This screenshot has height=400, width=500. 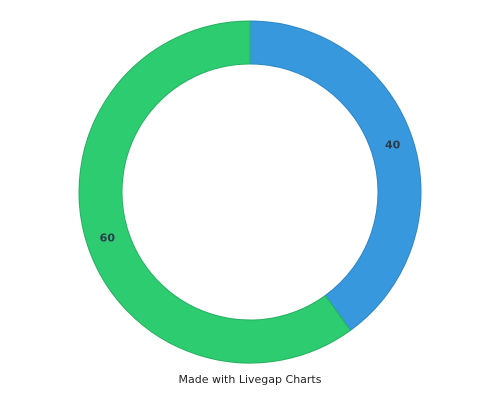 I want to click on data-label-40: 40, so click(x=393, y=145).